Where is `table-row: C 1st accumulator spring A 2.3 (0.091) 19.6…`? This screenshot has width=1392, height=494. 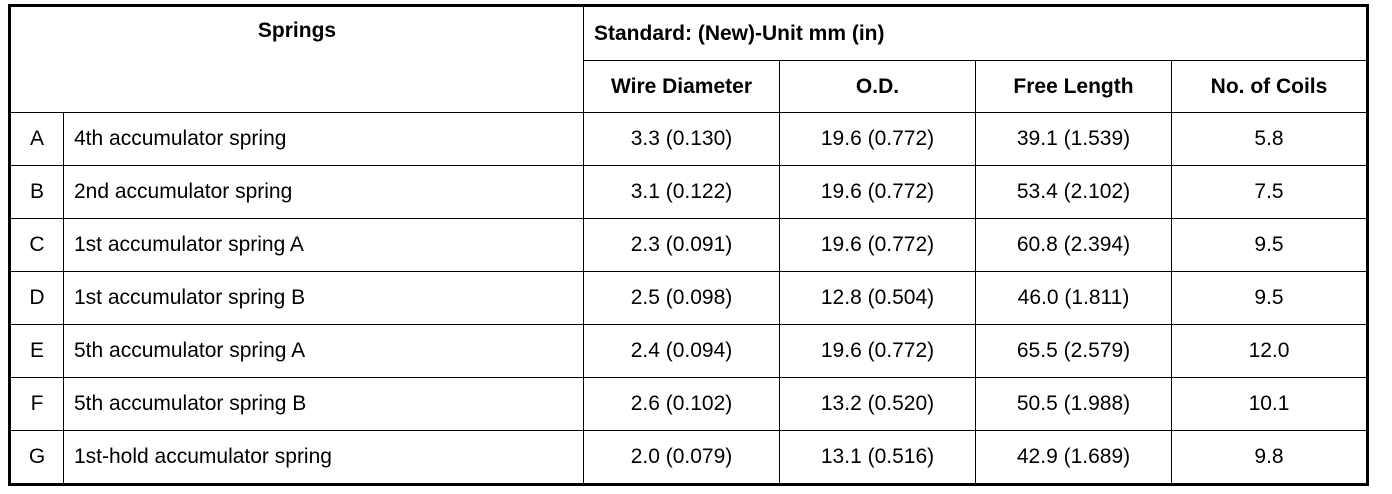 table-row: C 1st accumulator spring A 2.3 (0.091) 19.6… is located at coordinates (688, 245).